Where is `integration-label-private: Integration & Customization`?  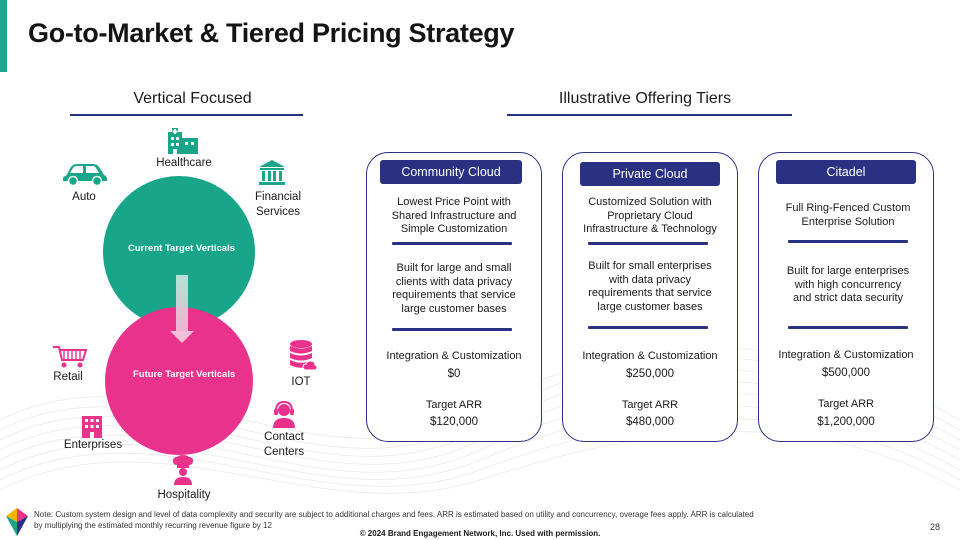 integration-label-private: Integration & Customization is located at coordinates (650, 356).